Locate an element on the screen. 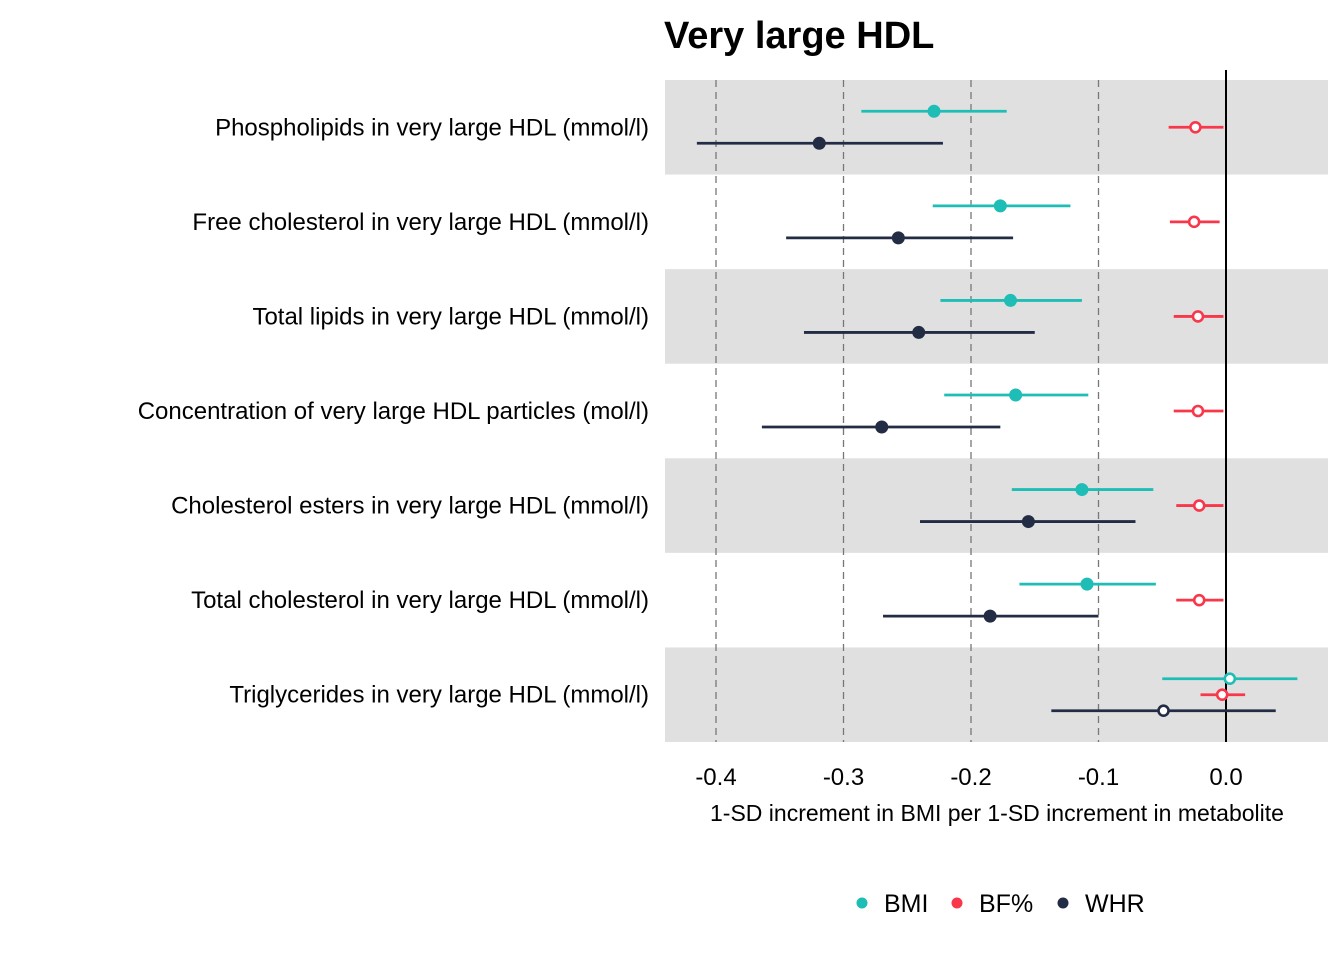 Image resolution: width=1344 pixels, height=960 pixels. x-tick-label: -0.1 is located at coordinates (1098, 777).